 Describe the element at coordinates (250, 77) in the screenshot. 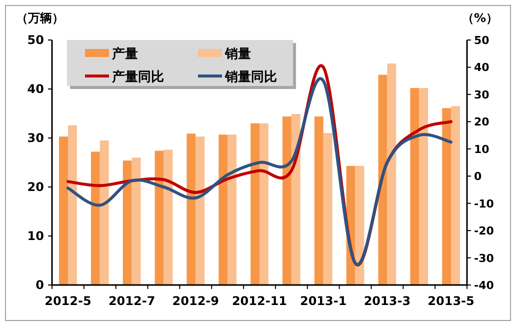

I see `legend-label: 销量同比` at that location.